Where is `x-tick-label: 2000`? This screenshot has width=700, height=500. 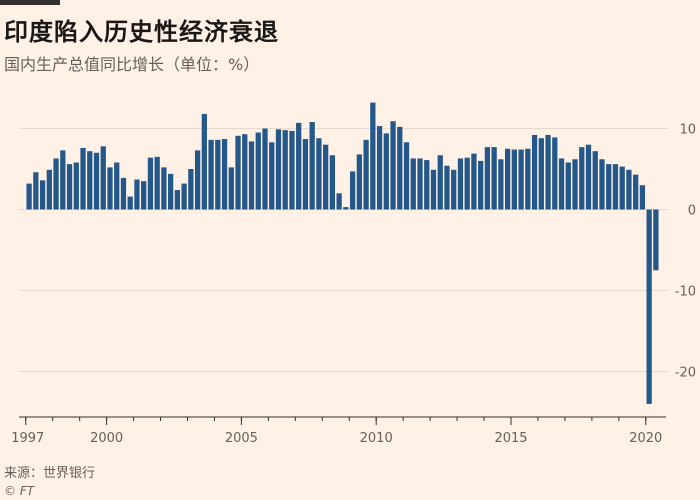
x-tick-label: 2000 is located at coordinates (106, 438).